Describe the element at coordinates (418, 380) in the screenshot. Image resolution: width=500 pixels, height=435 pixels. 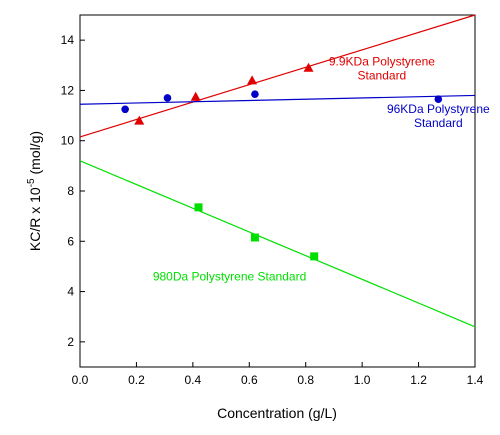
I see `x-tick-label: 1.2` at that location.